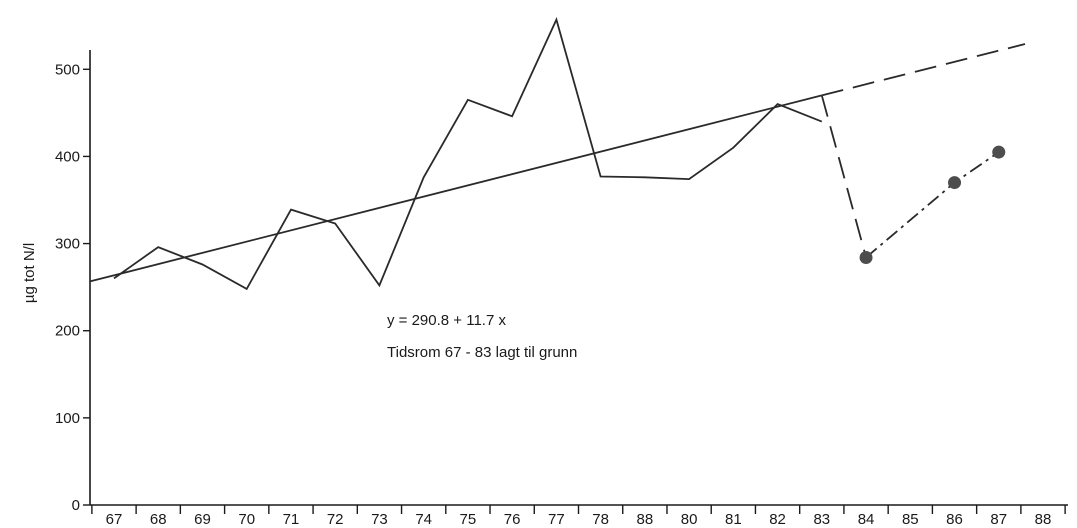  What do you see at coordinates (954, 519) in the screenshot?
I see `x-tick-label: 86` at bounding box center [954, 519].